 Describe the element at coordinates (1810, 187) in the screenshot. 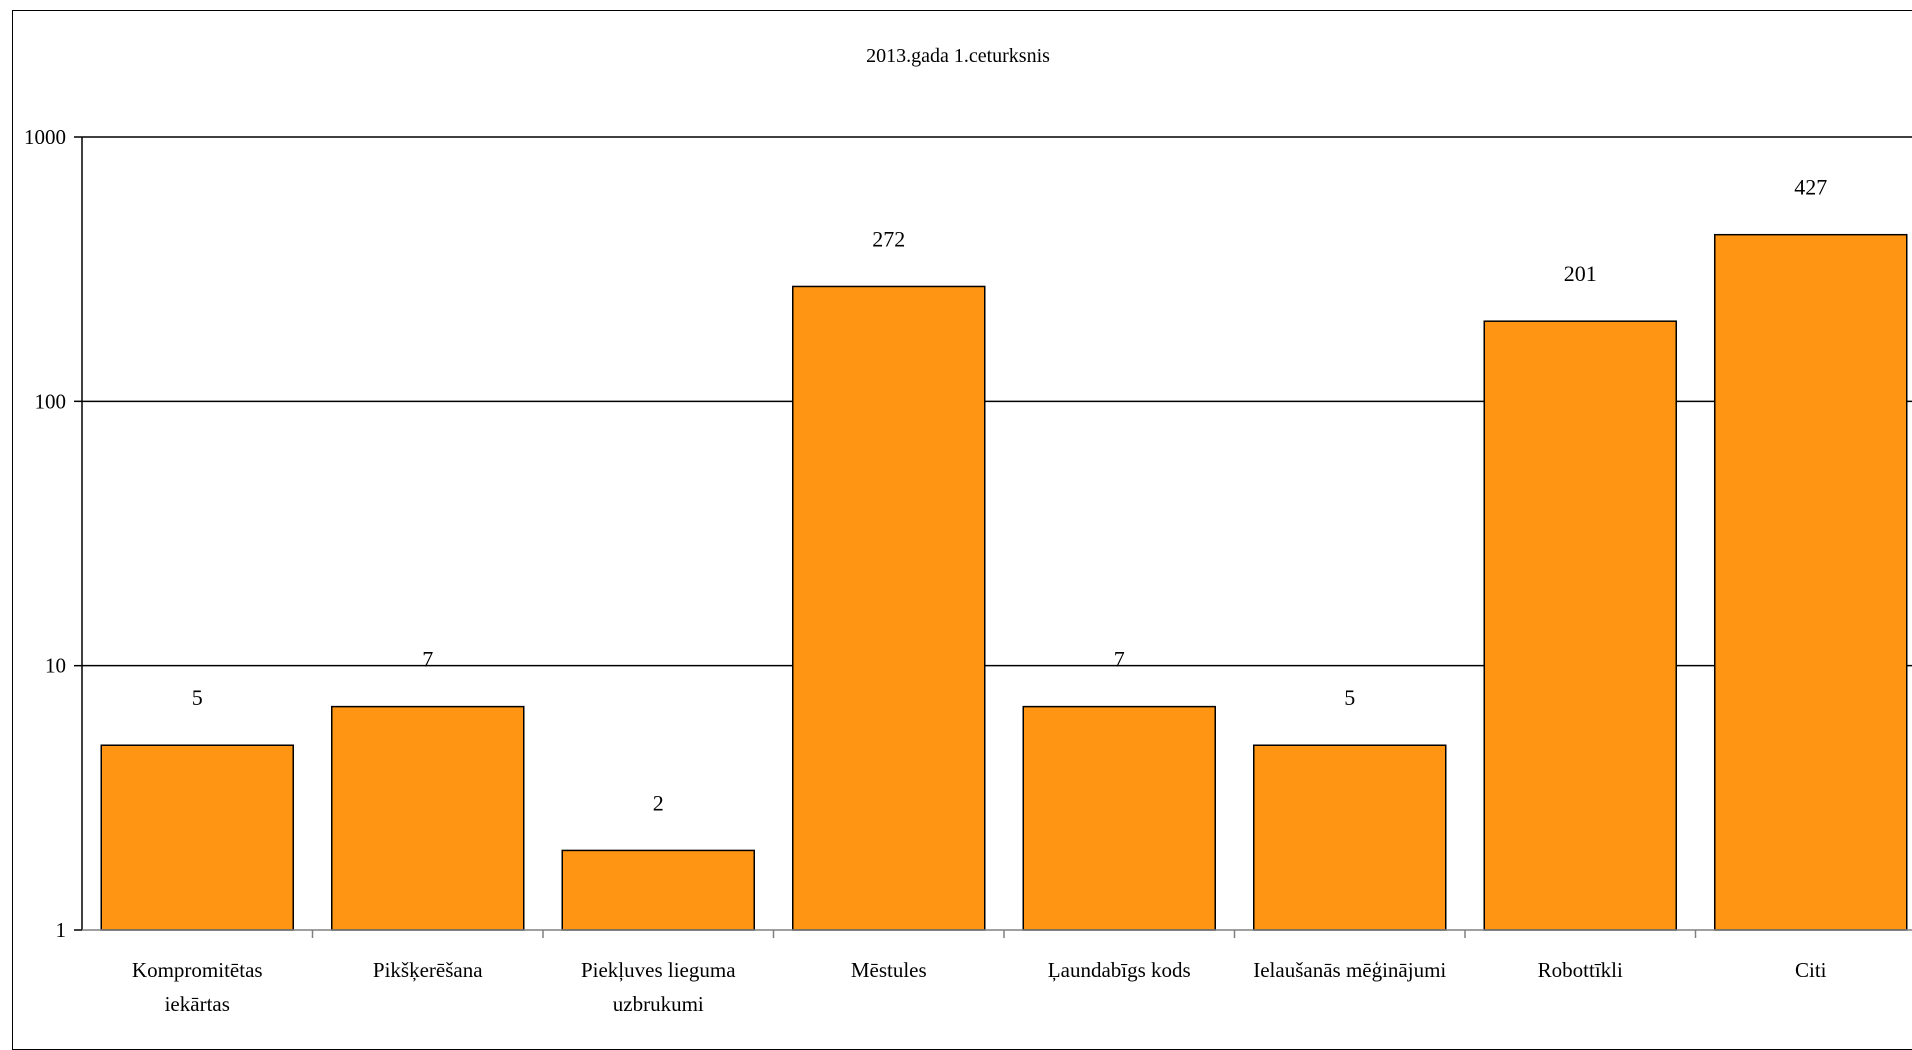

I see `data-label-7: 427` at that location.